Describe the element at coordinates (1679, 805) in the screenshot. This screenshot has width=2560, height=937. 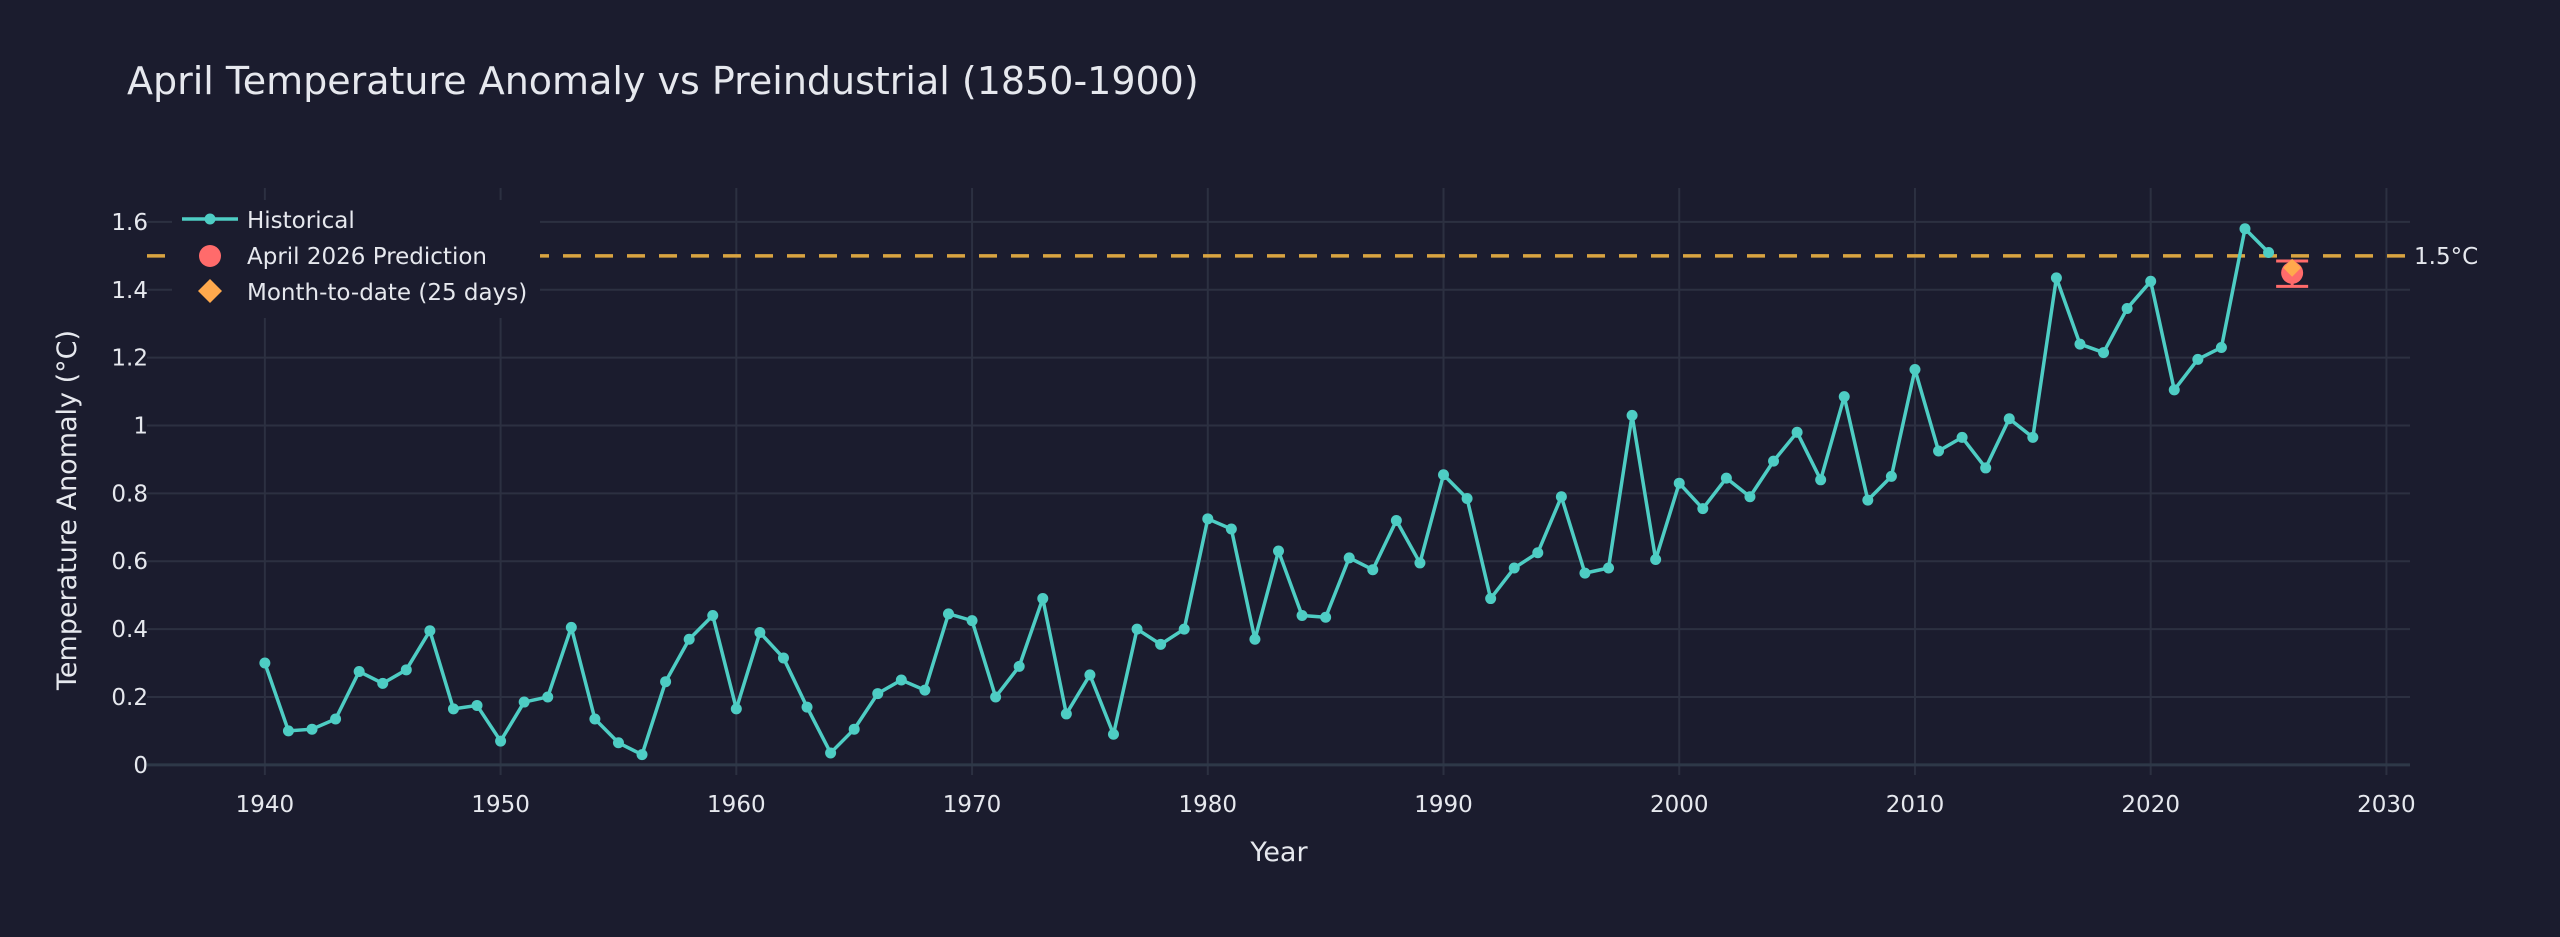
I see `x-tick-label-2000: 2000` at that location.